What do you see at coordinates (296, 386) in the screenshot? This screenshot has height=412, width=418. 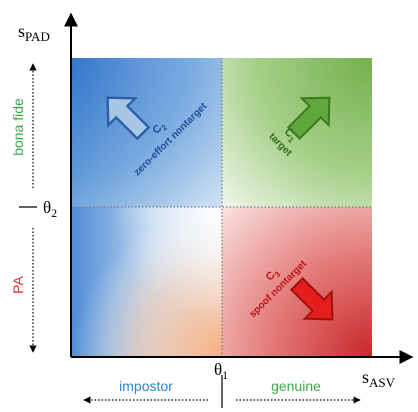 I see `genuine-label: genuine` at bounding box center [296, 386].